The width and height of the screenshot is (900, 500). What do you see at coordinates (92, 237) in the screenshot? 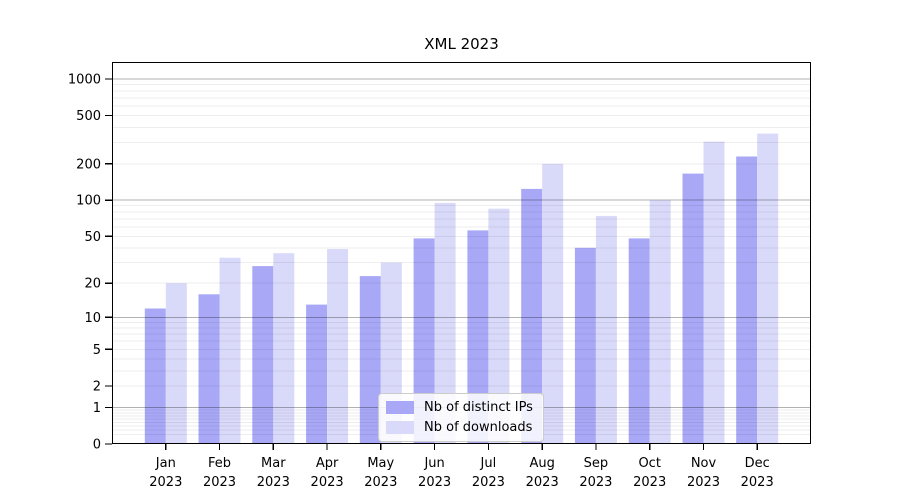
I see `y-tick-label: 50` at bounding box center [92, 237].